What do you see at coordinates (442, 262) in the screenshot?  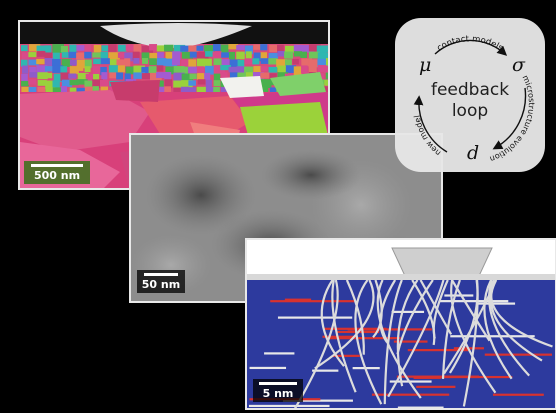 I see `indenter-tip` at bounding box center [442, 262].